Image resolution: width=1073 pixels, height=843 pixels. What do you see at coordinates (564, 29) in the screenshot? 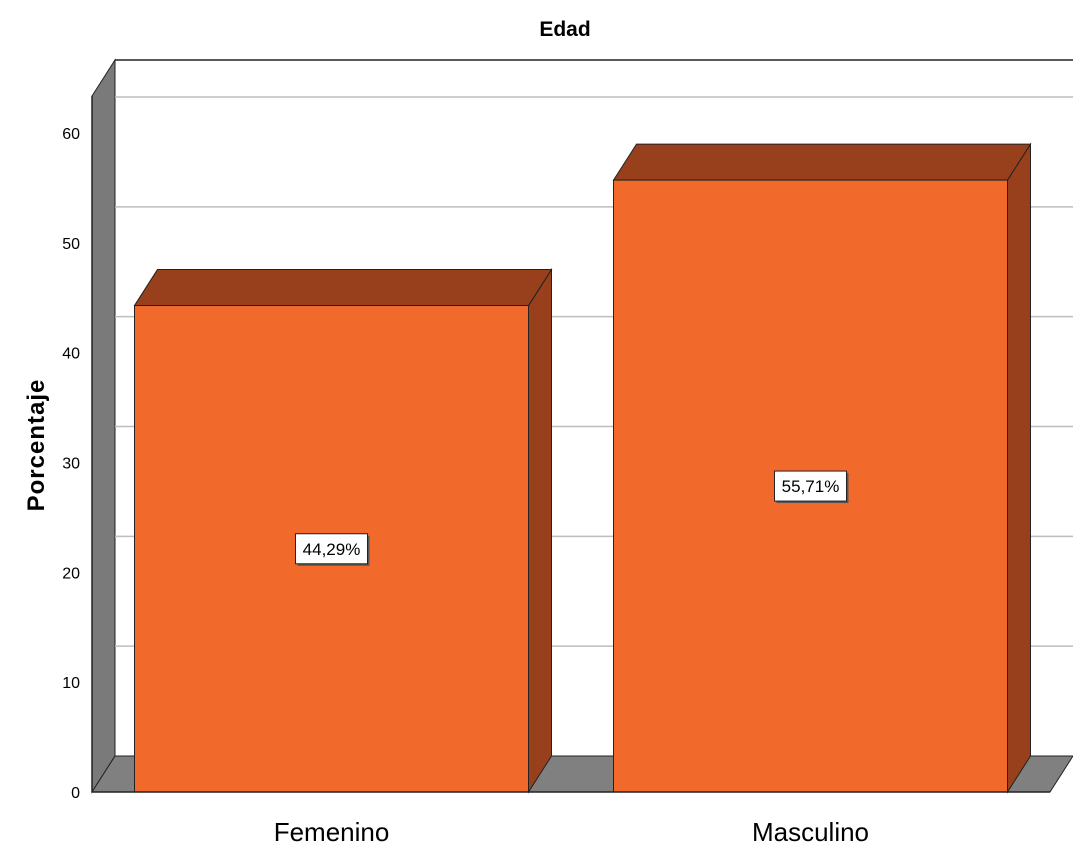
I see `chart-title: Edad` at bounding box center [564, 29].